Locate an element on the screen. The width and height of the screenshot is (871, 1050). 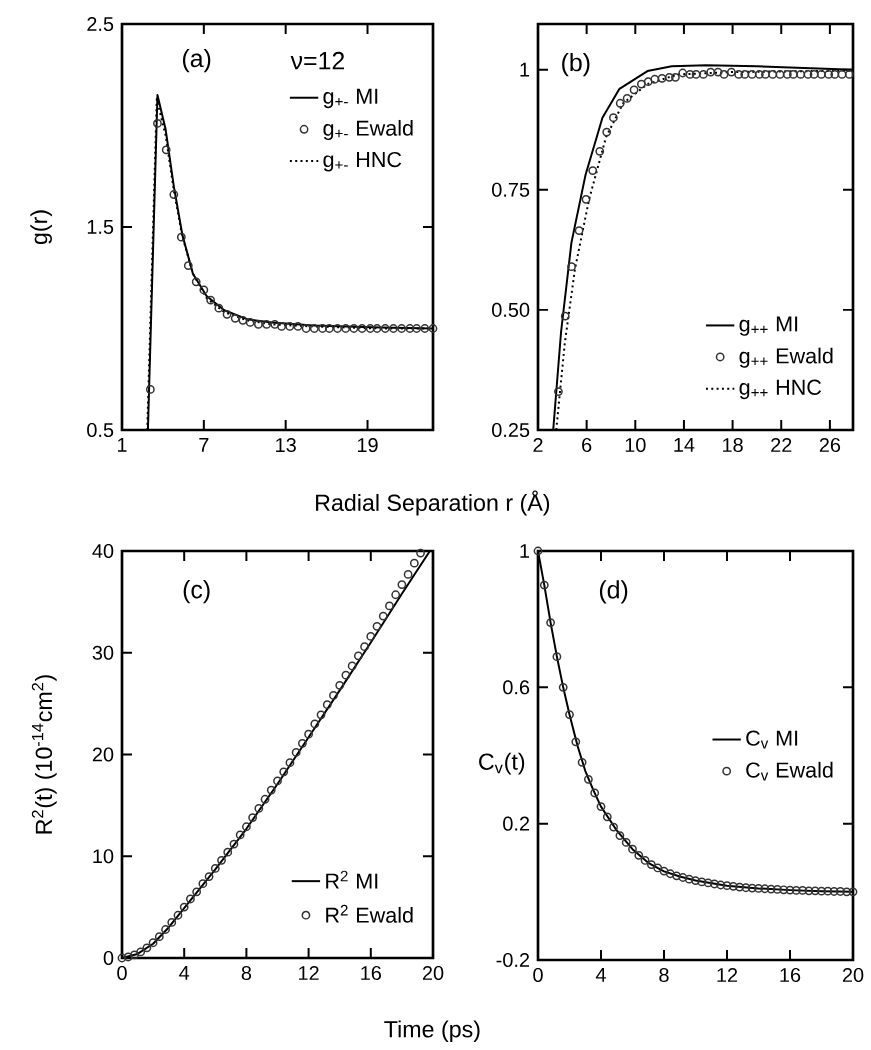
x-tick-label: 20 is located at coordinates (433, 973).